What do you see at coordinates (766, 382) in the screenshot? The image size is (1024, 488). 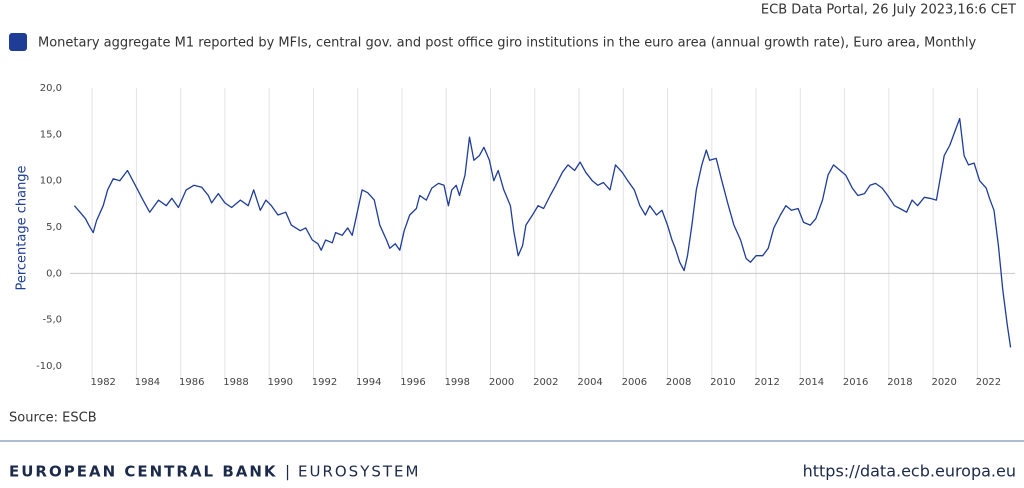 I see `x-tick-label: 2012` at bounding box center [766, 382].